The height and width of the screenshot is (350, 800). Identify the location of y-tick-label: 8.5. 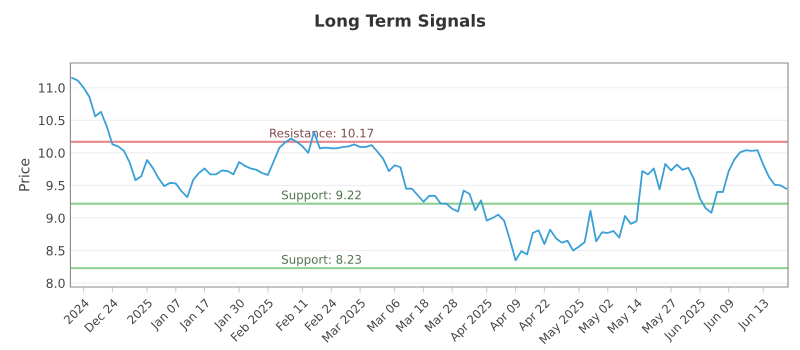
(55, 251).